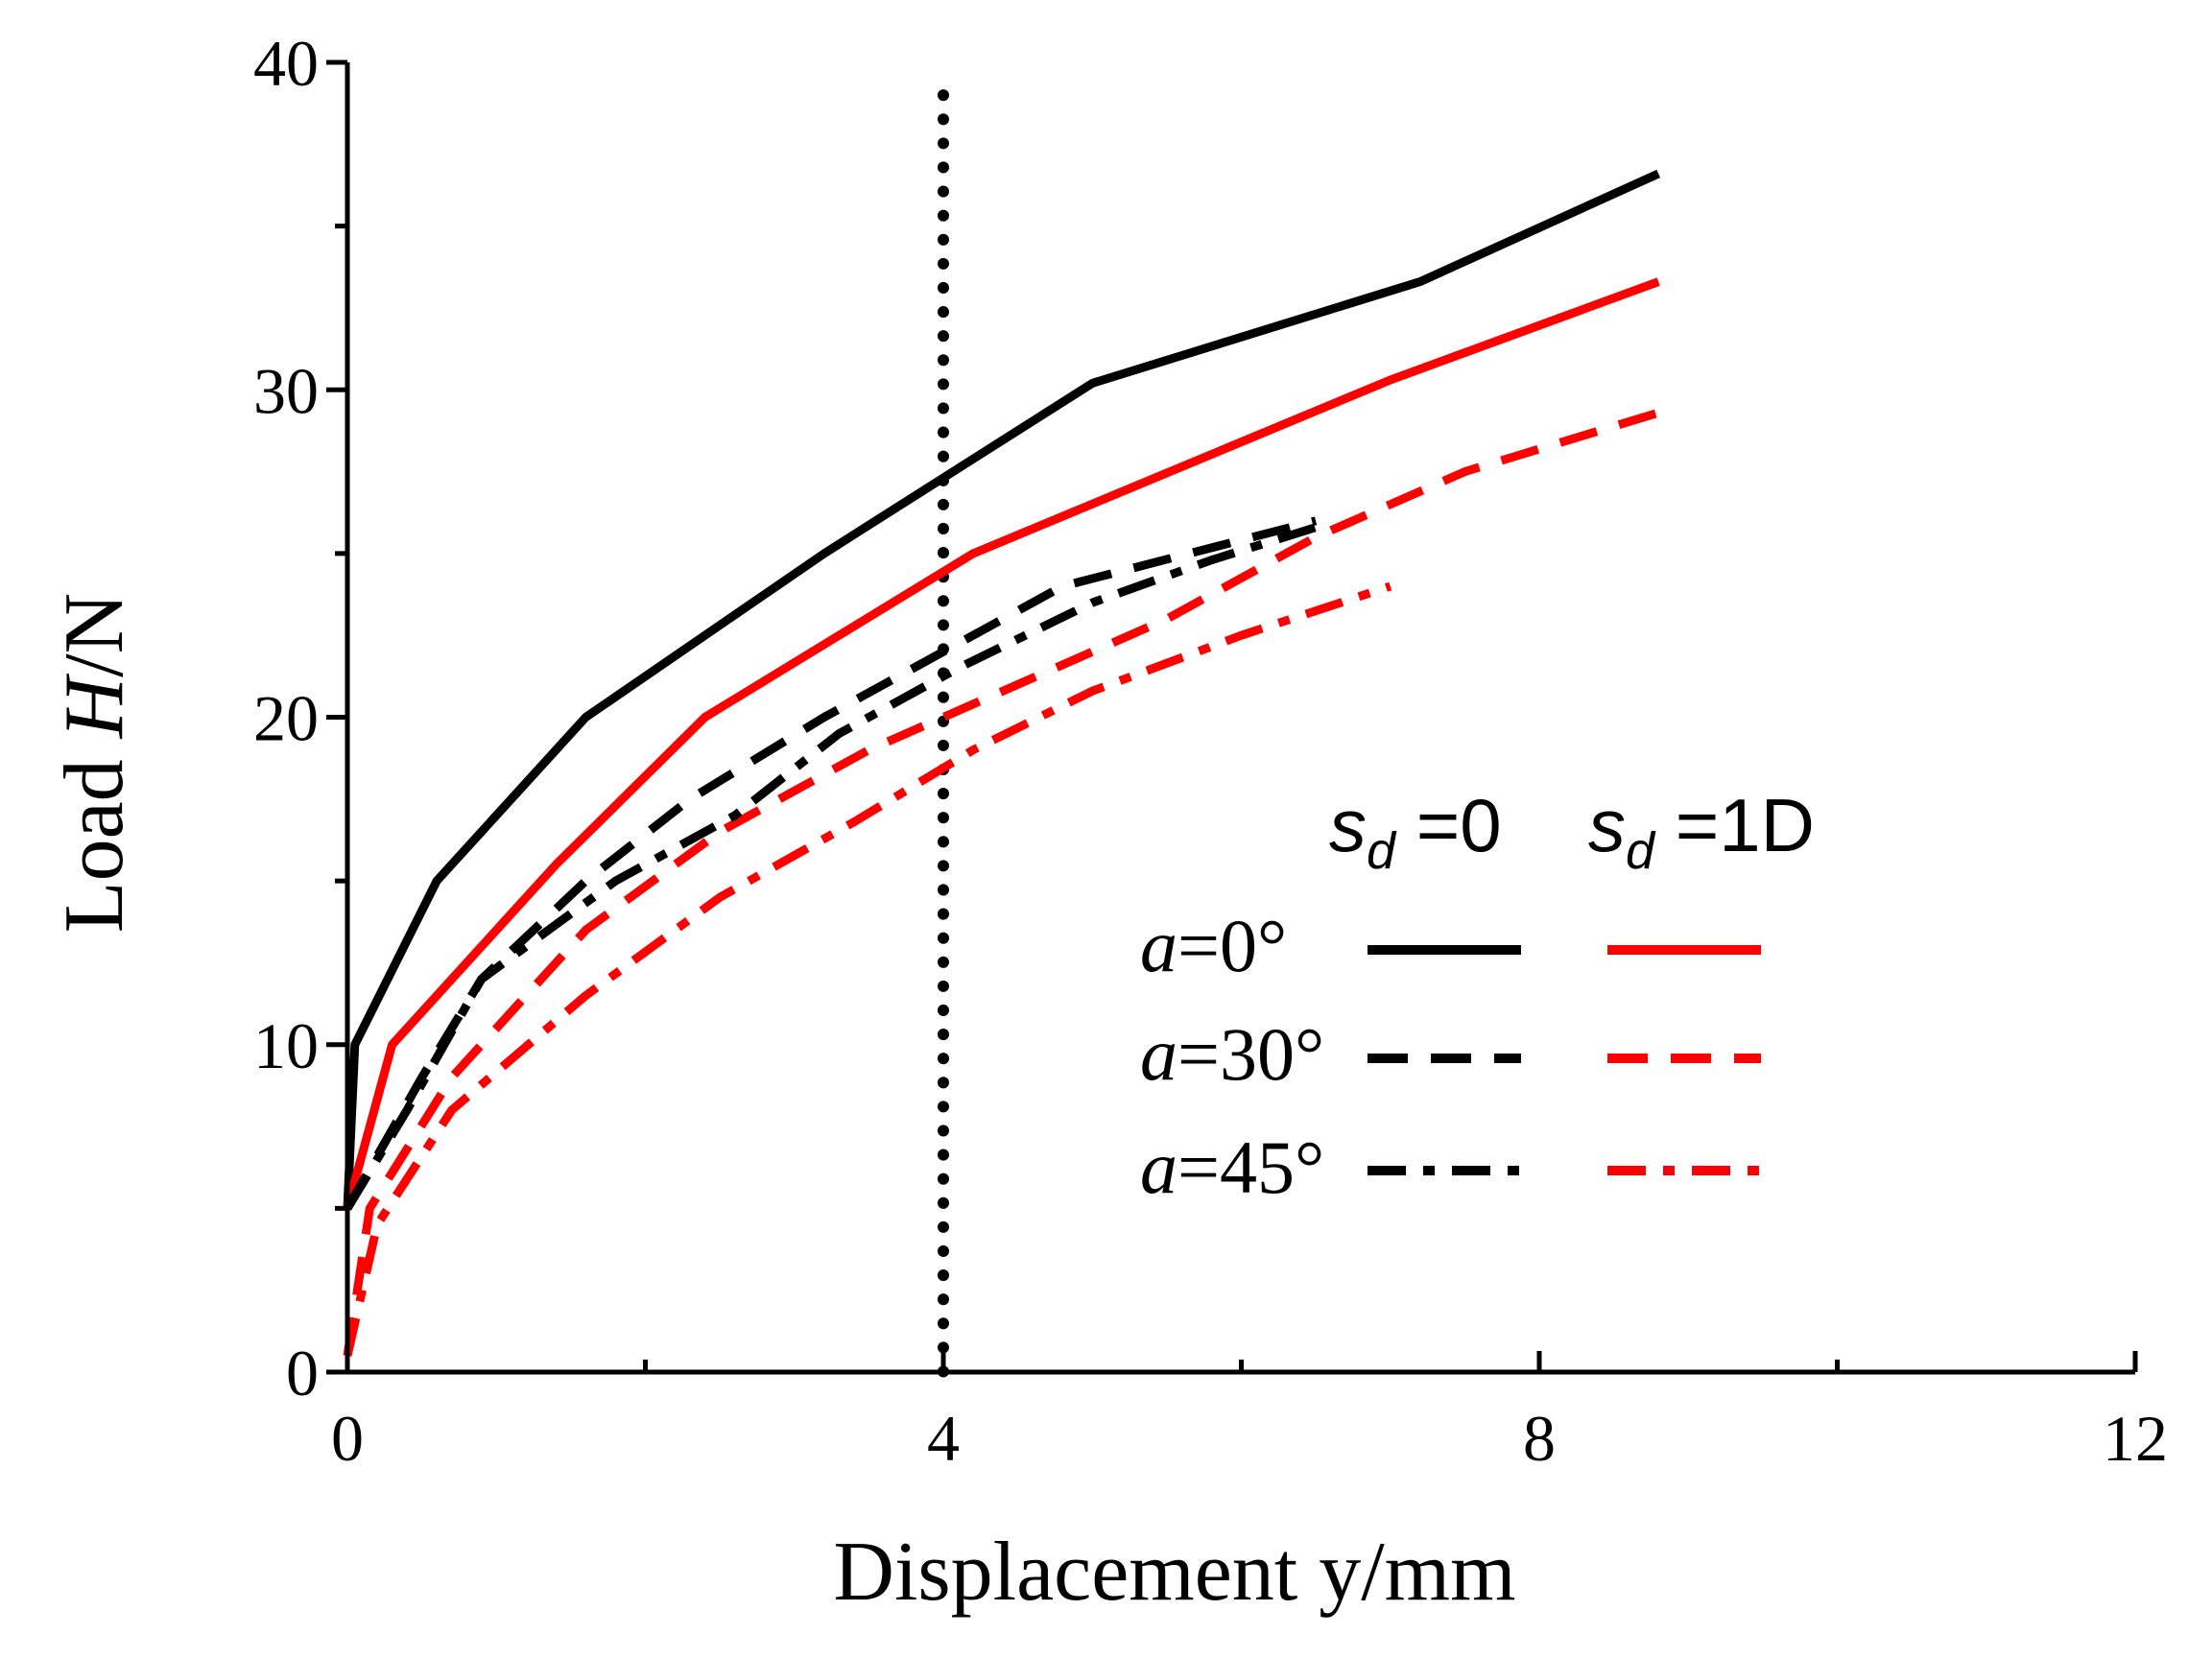 The height and width of the screenshot is (1658, 2212). What do you see at coordinates (302, 1373) in the screenshot?
I see `y-tick-label: 0` at bounding box center [302, 1373].